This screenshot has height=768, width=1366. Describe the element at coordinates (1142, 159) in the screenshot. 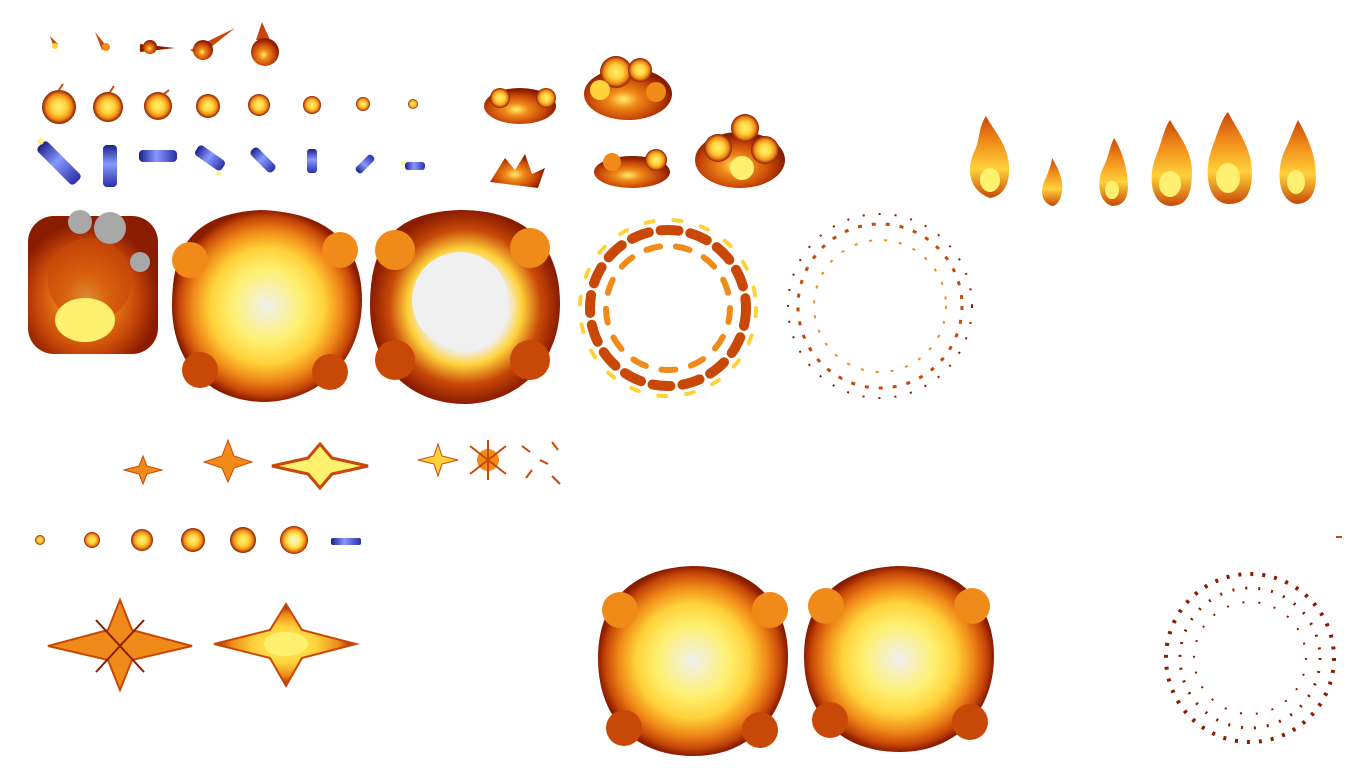

I see `flame-column-frames` at that location.